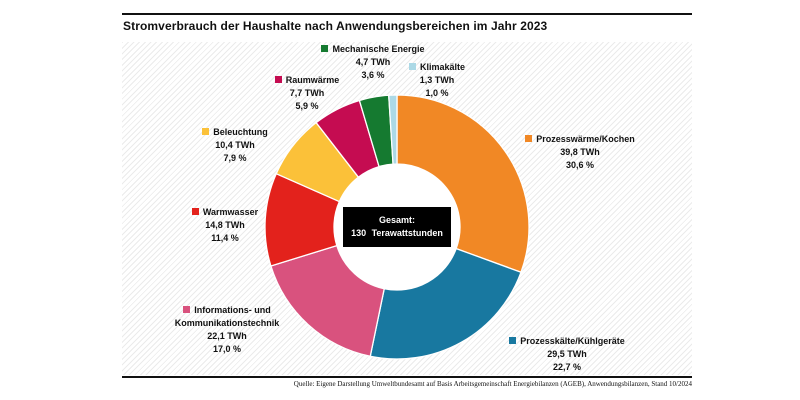  Describe the element at coordinates (407, 377) in the screenshot. I see `bottom-rule` at that location.